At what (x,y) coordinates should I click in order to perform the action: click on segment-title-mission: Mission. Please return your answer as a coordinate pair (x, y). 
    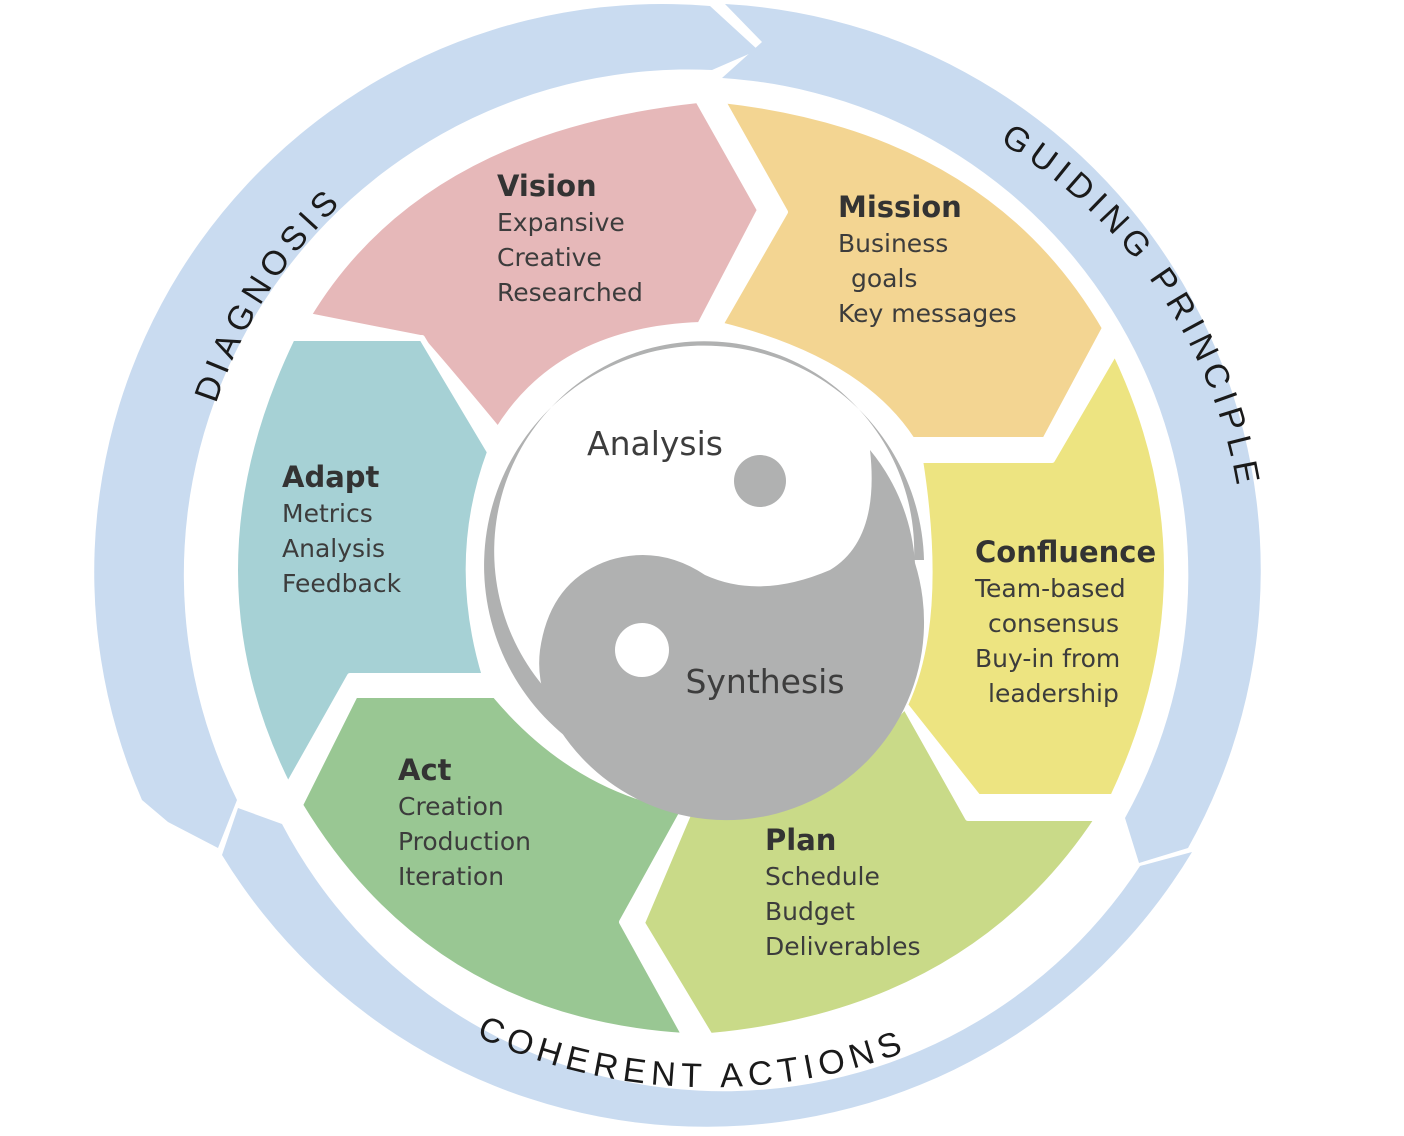
    Looking at the image, I should click on (900, 207).